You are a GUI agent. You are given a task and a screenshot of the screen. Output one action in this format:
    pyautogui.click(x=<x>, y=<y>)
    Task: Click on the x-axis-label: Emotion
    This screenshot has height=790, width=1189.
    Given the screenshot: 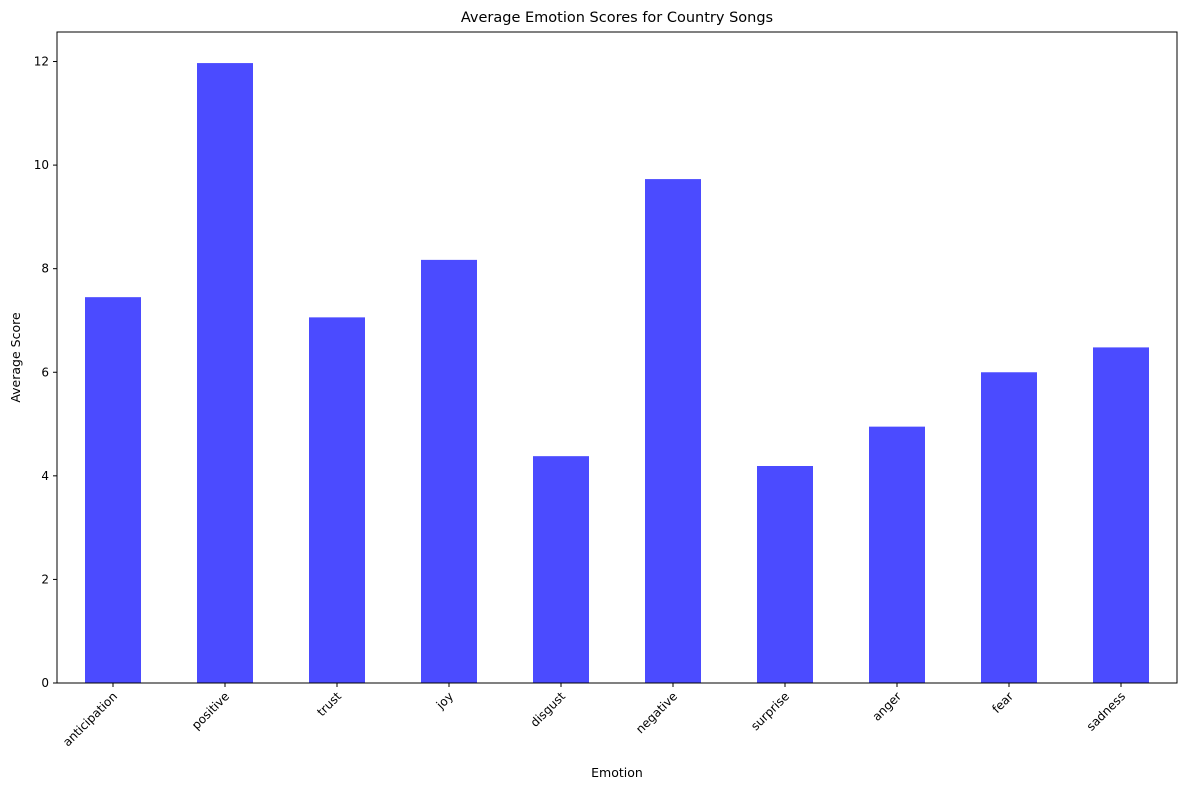 What is the action you would take?
    pyautogui.click(x=617, y=772)
    